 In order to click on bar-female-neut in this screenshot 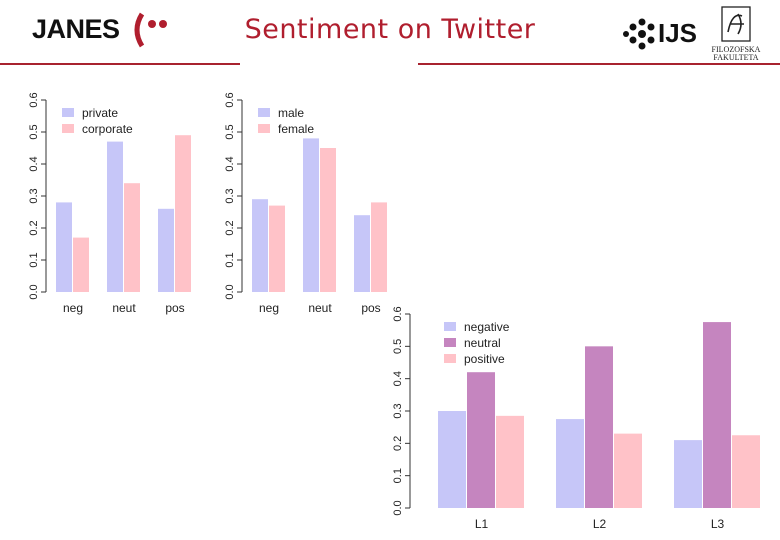, I will do `click(328, 220)`.